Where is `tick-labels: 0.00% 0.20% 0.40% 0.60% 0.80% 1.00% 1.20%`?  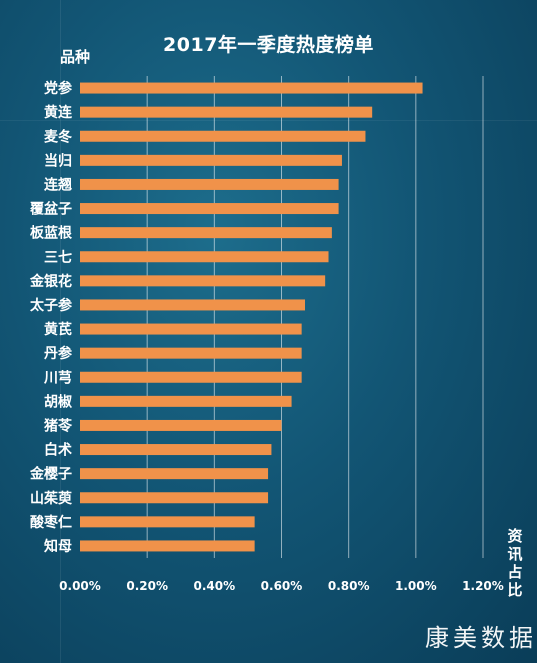 tick-labels: 0.00% 0.20% 0.40% 0.60% 0.80% 1.00% 1.20% is located at coordinates (281, 586).